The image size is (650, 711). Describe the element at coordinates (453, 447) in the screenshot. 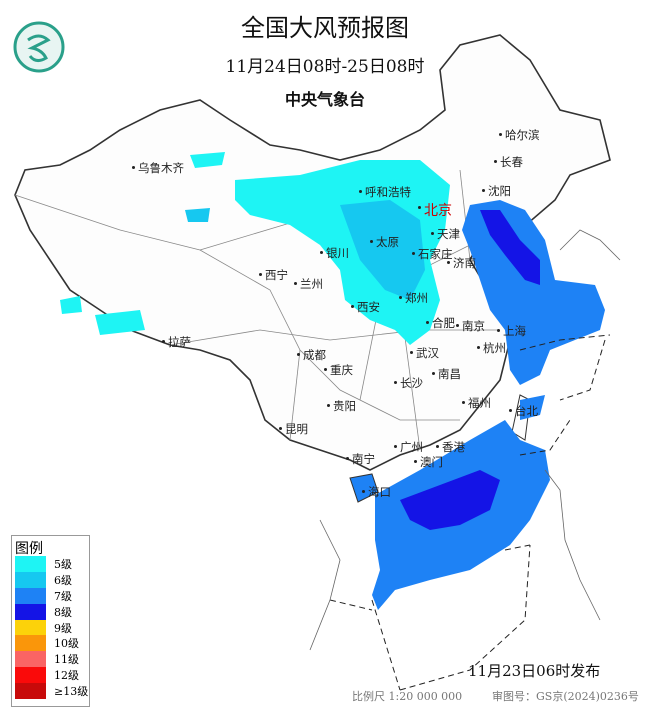

I see `city-label: 香港` at that location.